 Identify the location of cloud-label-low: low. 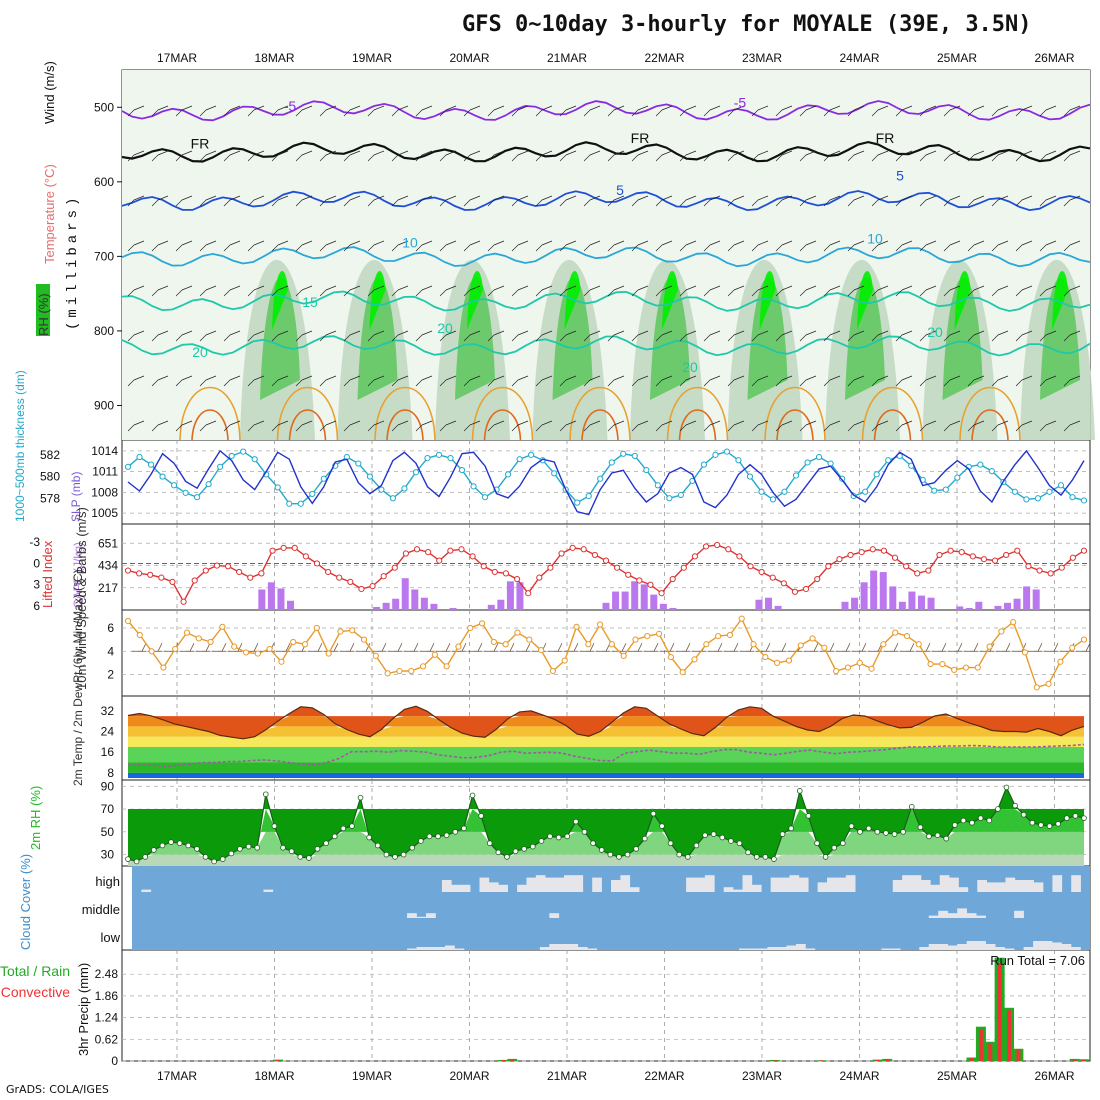
(110, 937).